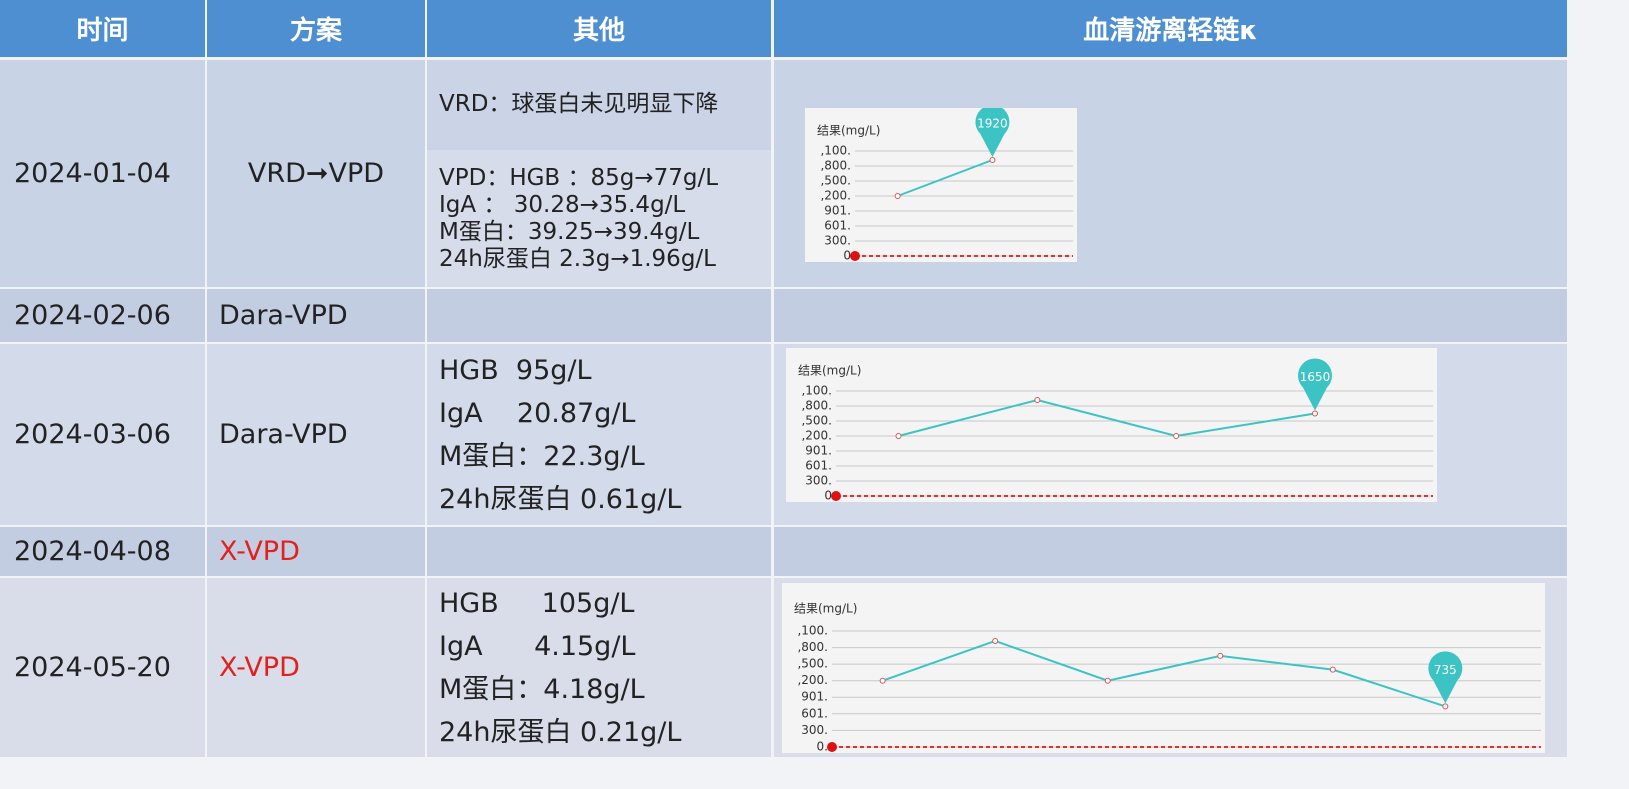 The width and height of the screenshot is (1629, 789). I want to click on date: 2024-05-20, so click(92, 667).